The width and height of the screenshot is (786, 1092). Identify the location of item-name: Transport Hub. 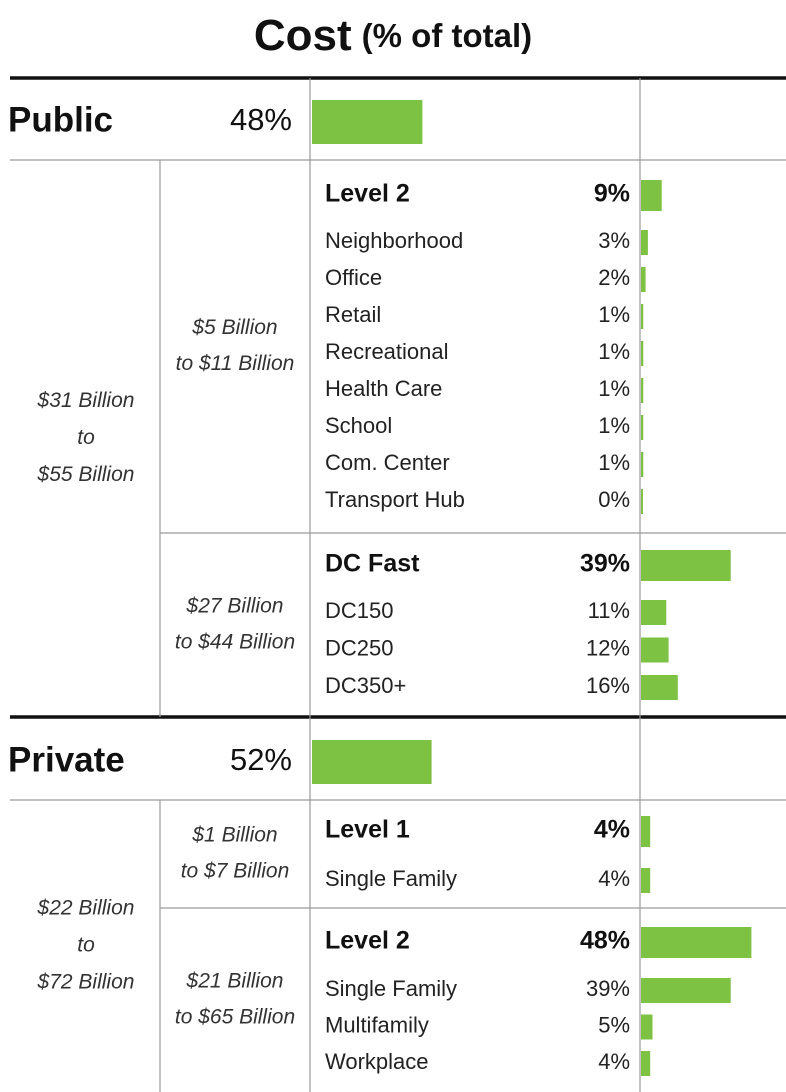
(395, 499).